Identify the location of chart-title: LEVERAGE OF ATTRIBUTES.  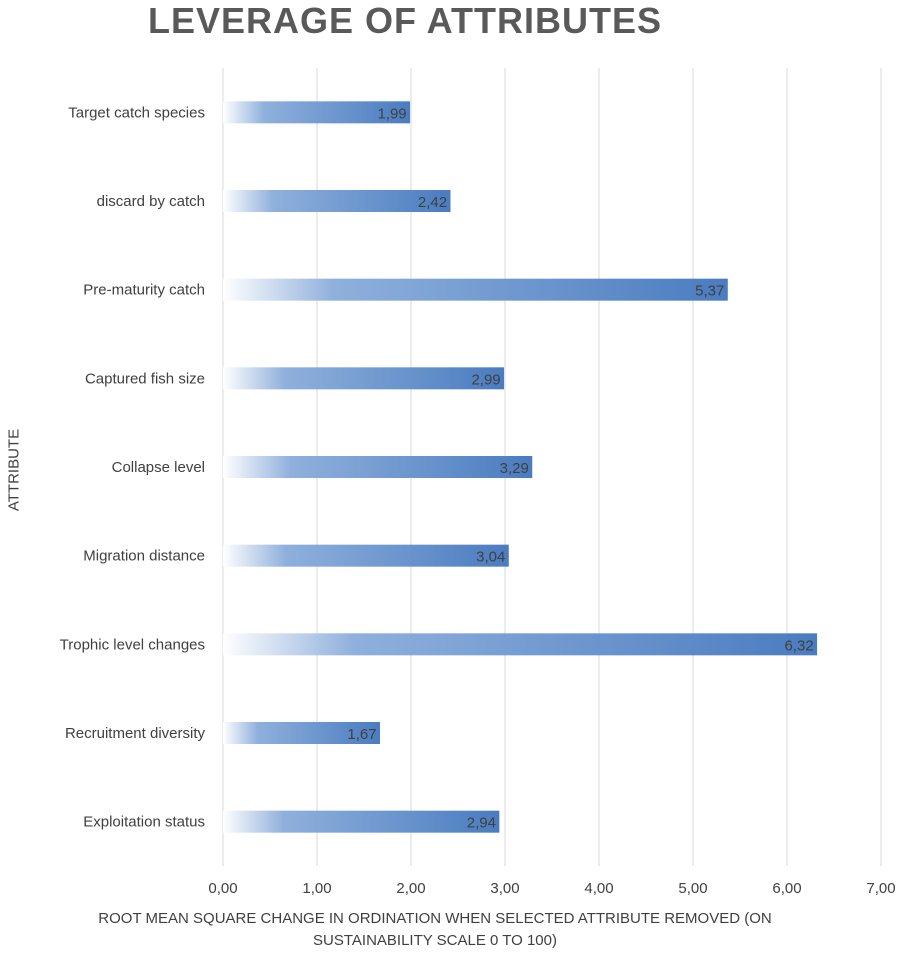
(404, 20).